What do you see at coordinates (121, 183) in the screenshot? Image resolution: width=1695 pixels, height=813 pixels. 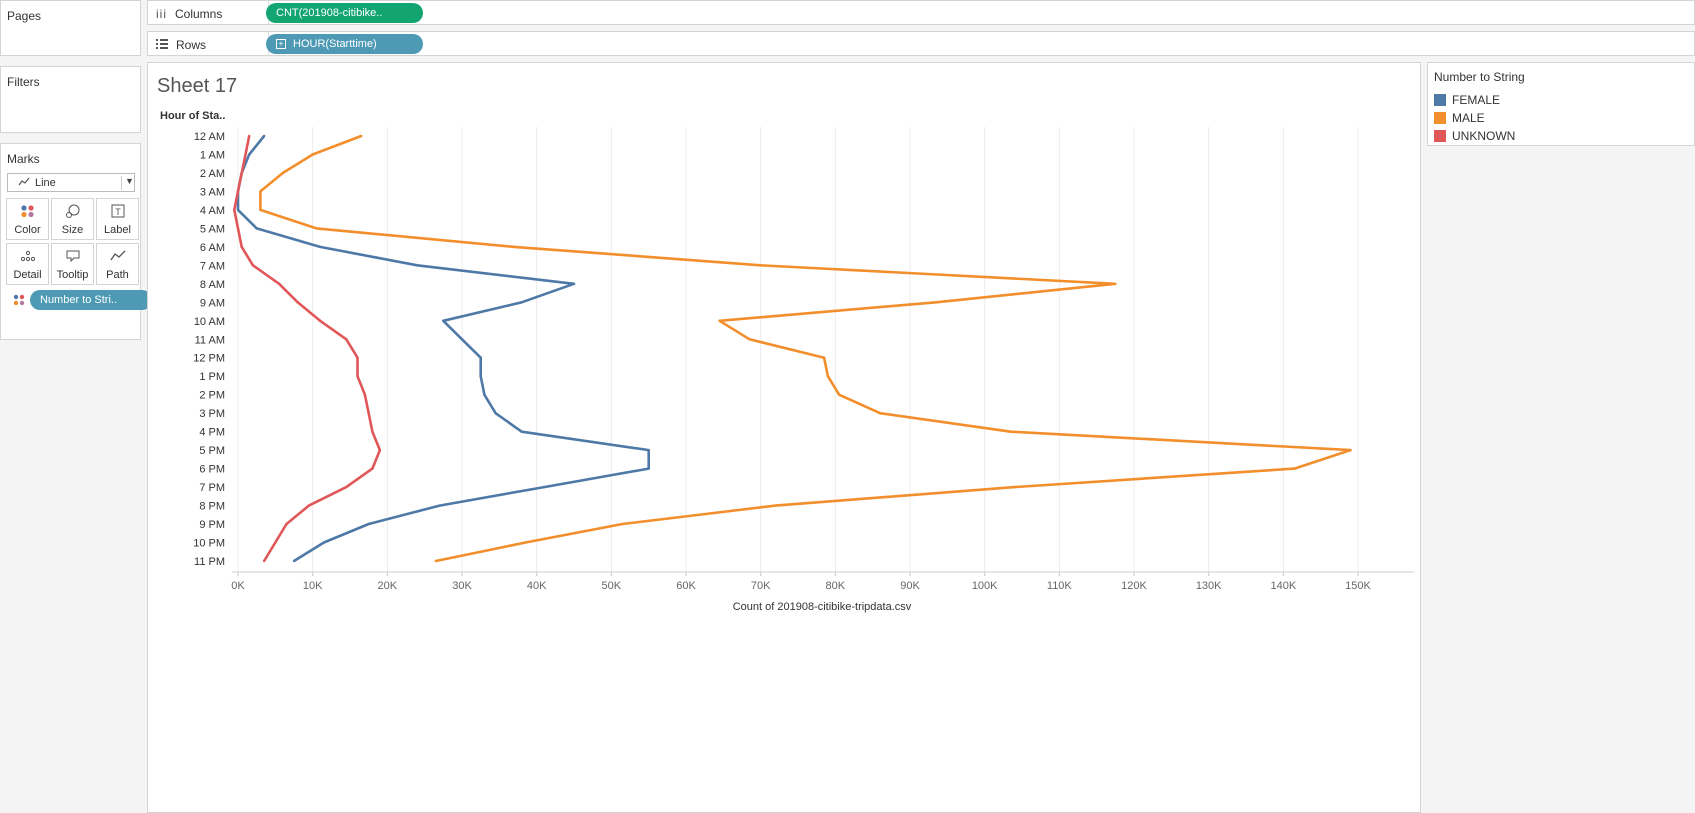 I see `dropdown-divider` at bounding box center [121, 183].